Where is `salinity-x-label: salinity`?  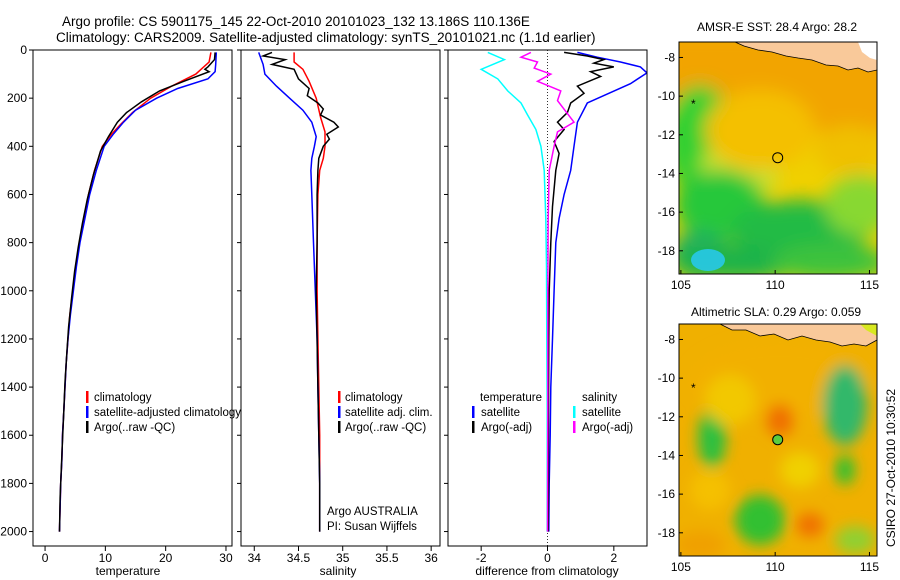
salinity-x-label: salinity is located at coordinates (338, 571).